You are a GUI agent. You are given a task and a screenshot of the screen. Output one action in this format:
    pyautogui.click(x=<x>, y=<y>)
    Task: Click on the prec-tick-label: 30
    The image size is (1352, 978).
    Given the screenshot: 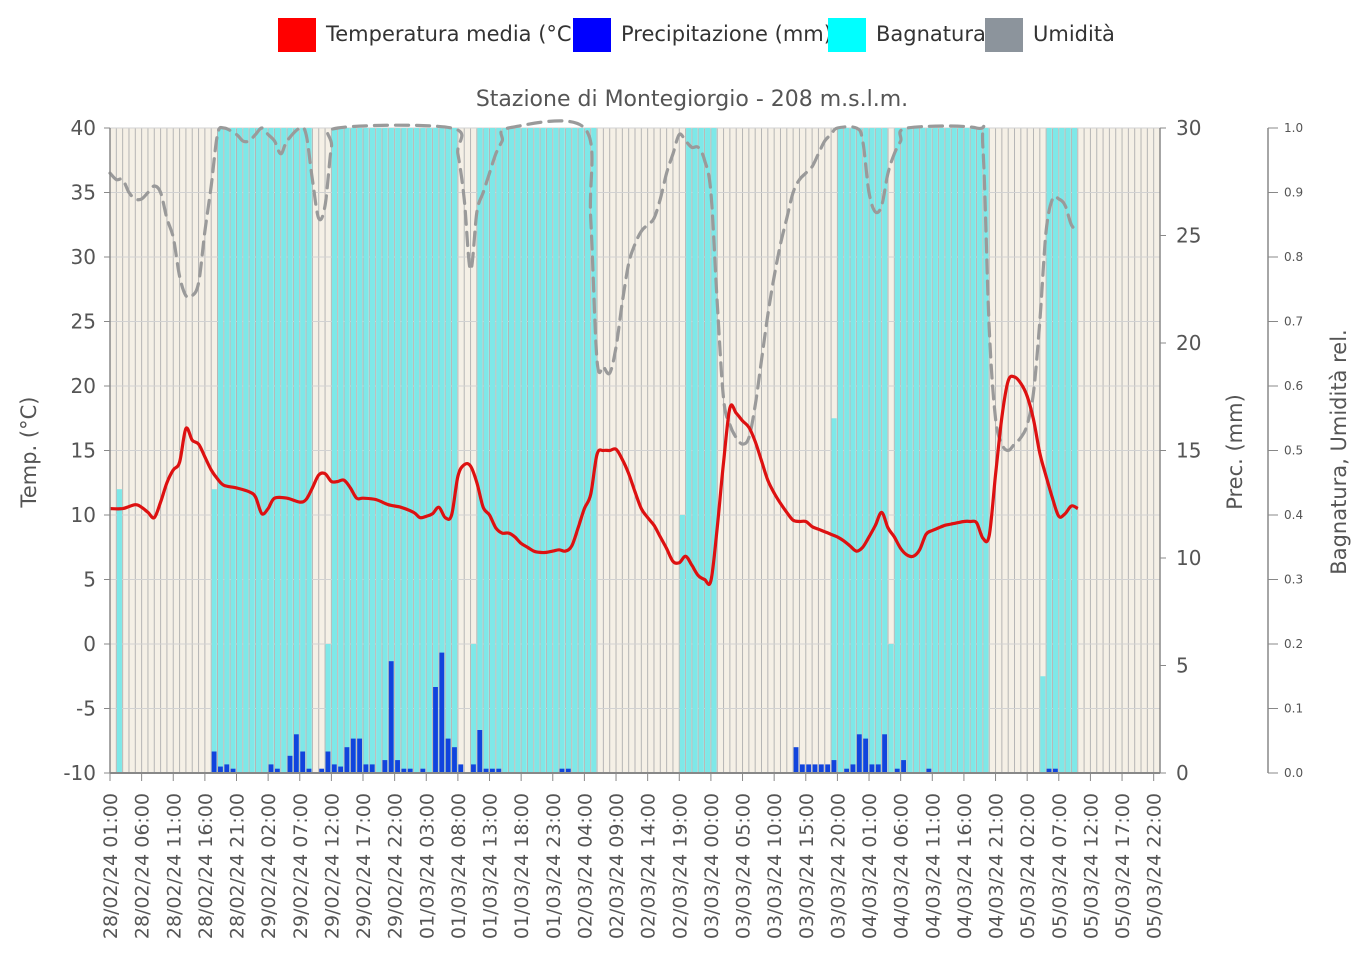 What is the action you would take?
    pyautogui.click(x=1188, y=128)
    